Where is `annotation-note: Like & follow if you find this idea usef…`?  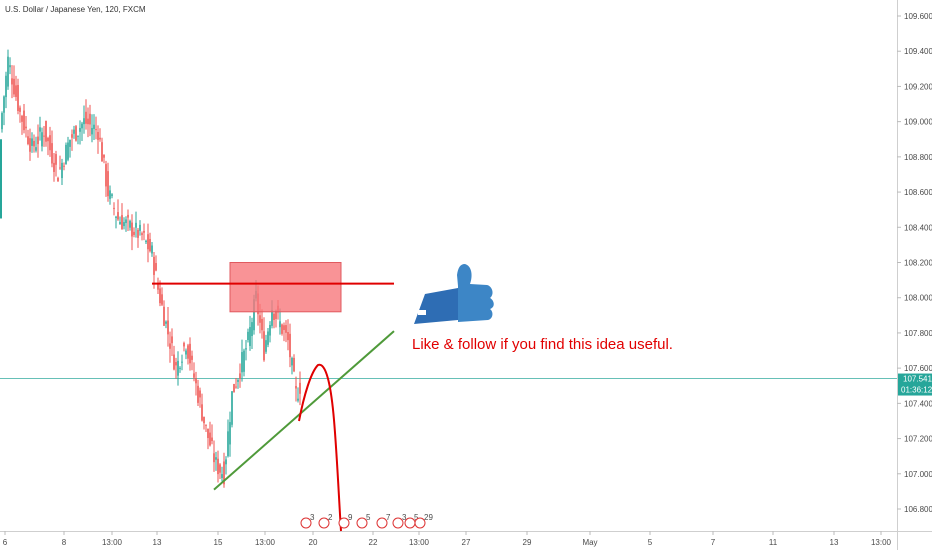
annotation-note: Like & follow if you find this idea usef… is located at coordinates (542, 344).